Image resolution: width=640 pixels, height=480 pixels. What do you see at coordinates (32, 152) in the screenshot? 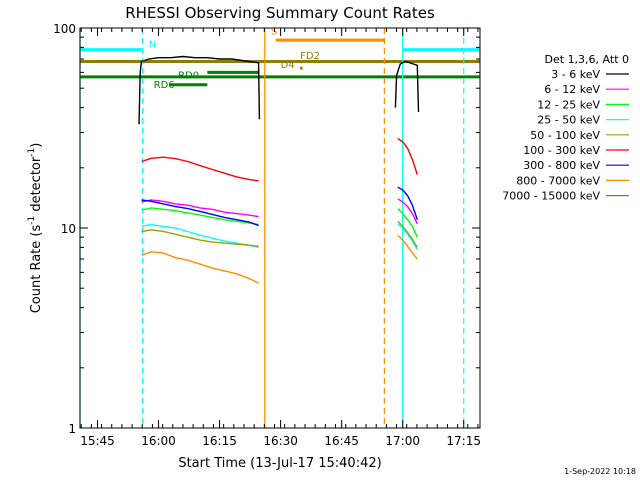
I see `y-label-exp2: -1` at bounding box center [32, 152].